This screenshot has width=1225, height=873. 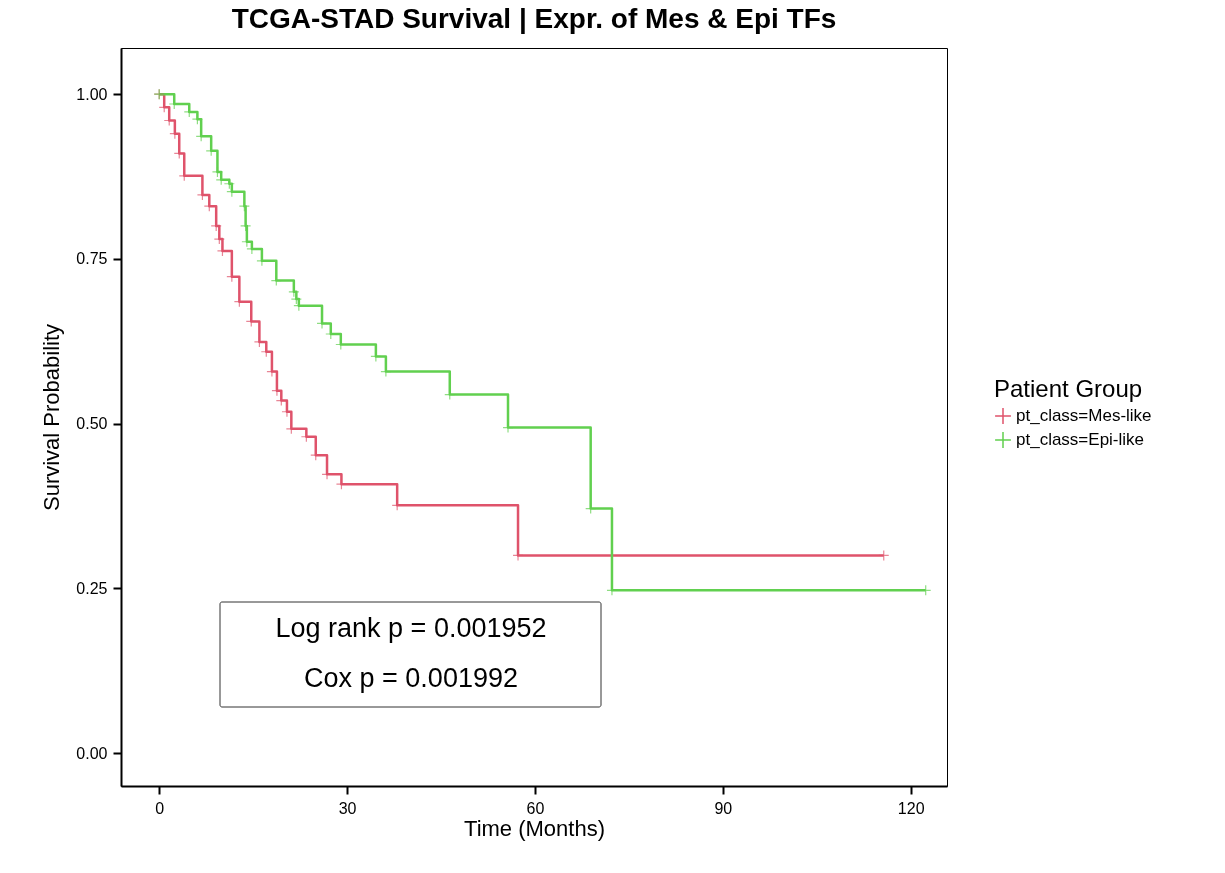 I want to click on annotation: Log rank p = 0.001952, so click(x=411, y=628).